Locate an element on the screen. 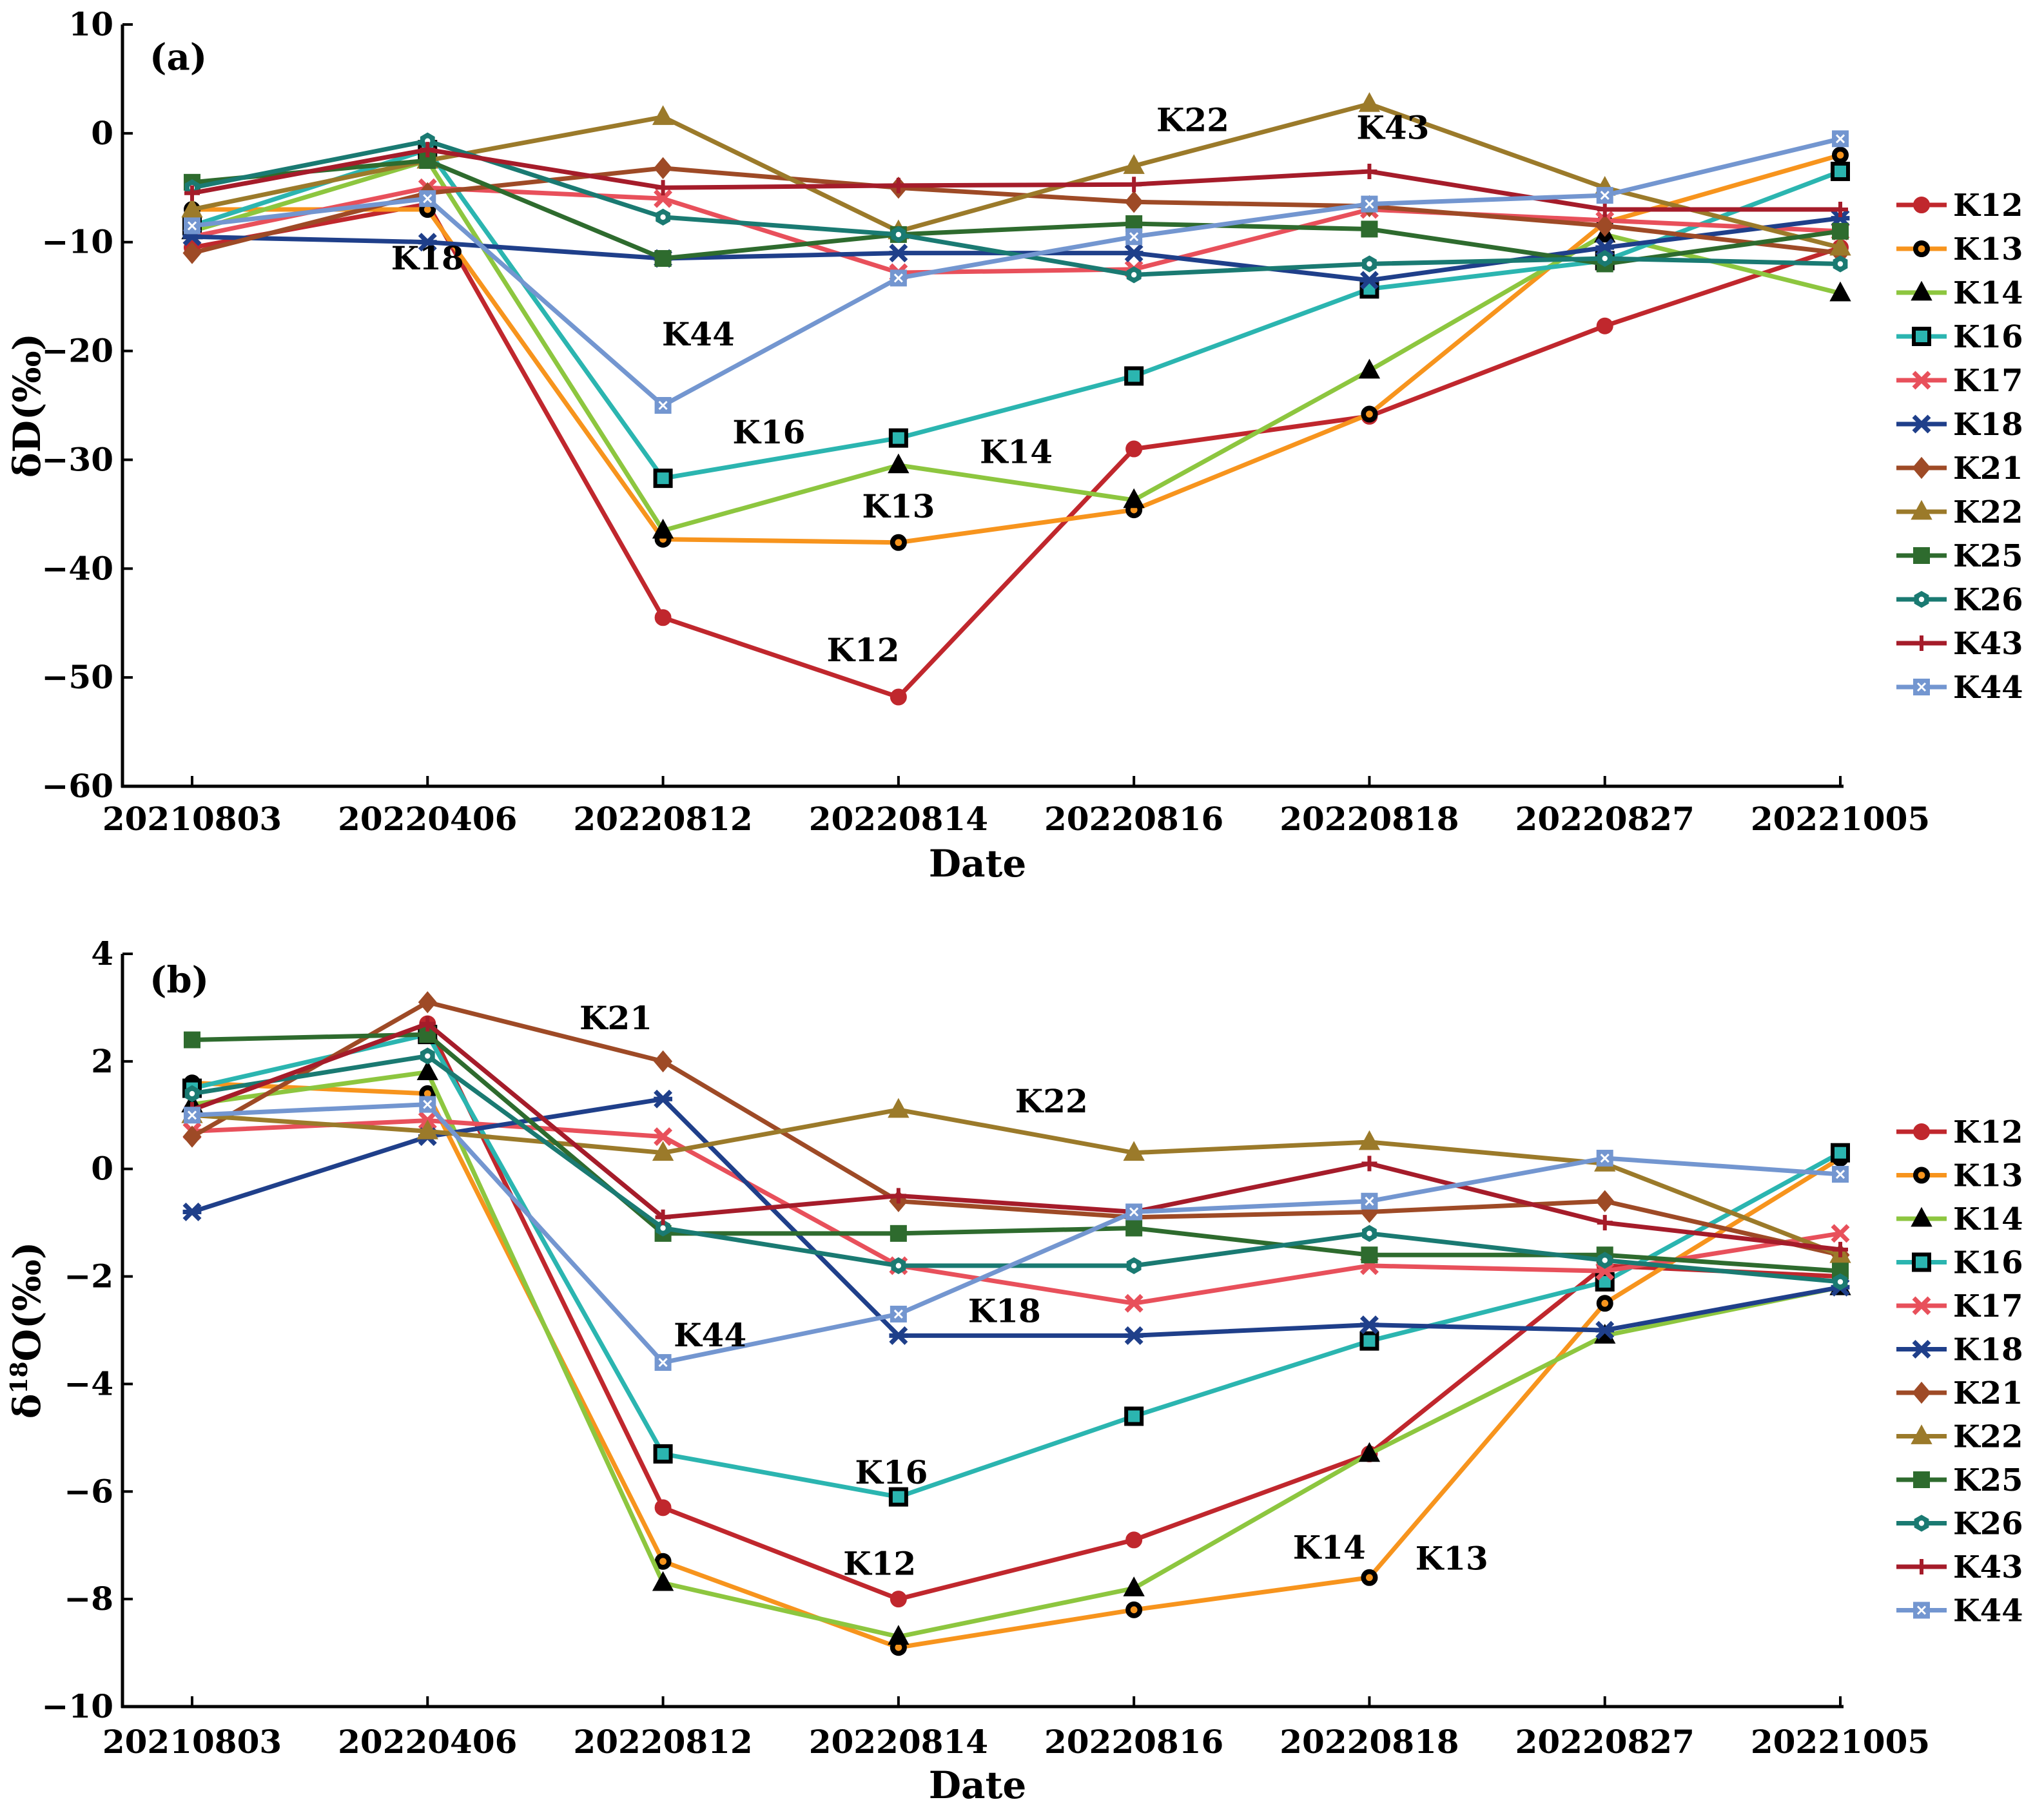 The image size is (2044, 1811). annotation-k44: K44 is located at coordinates (710, 1335).